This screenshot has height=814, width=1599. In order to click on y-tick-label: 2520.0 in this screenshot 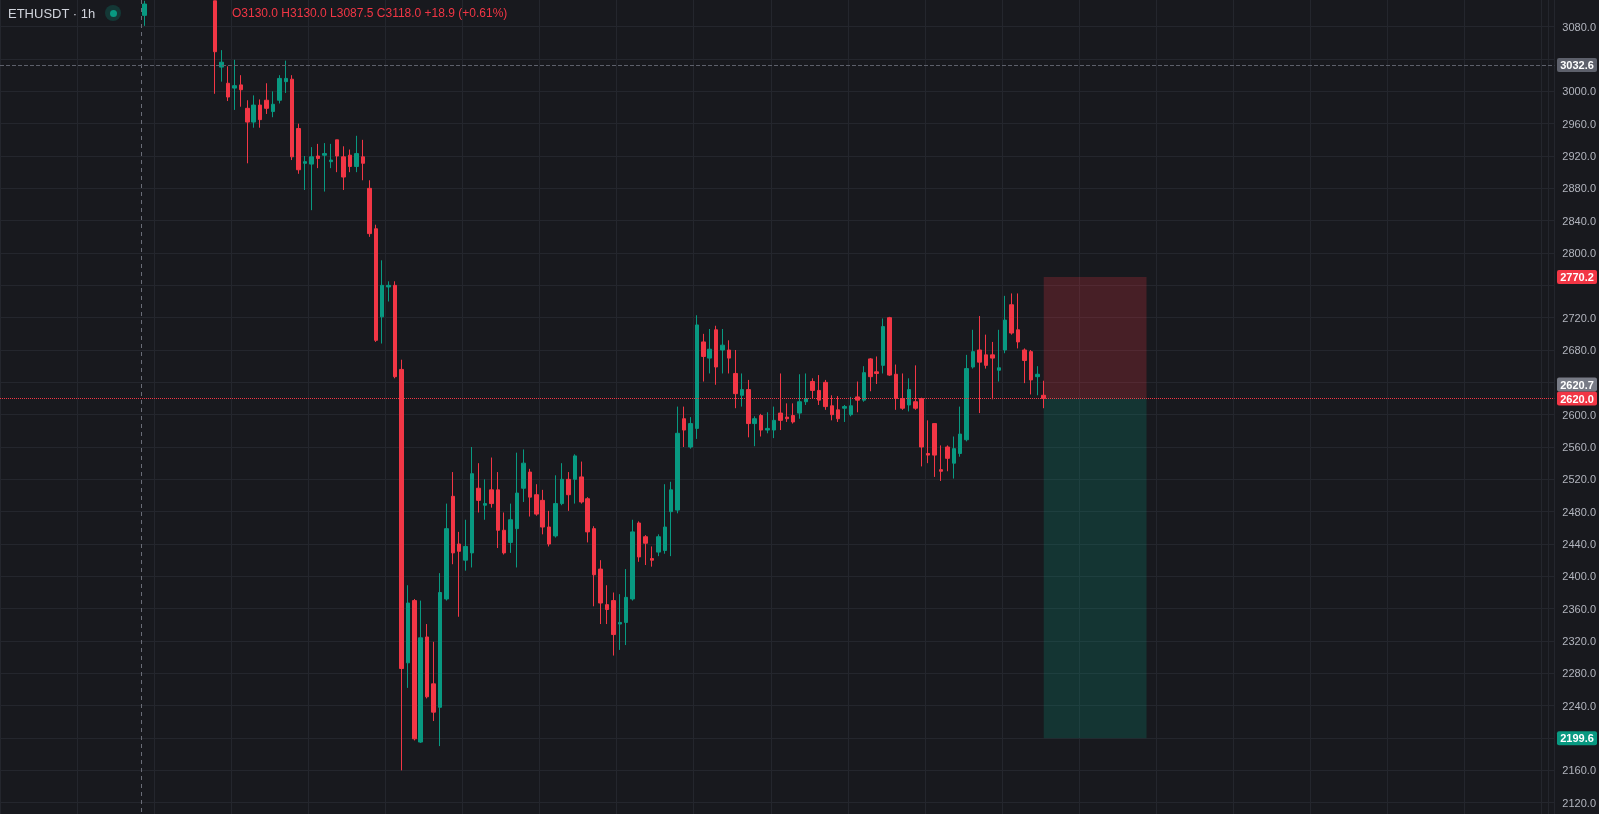, I will do `click(1579, 479)`.